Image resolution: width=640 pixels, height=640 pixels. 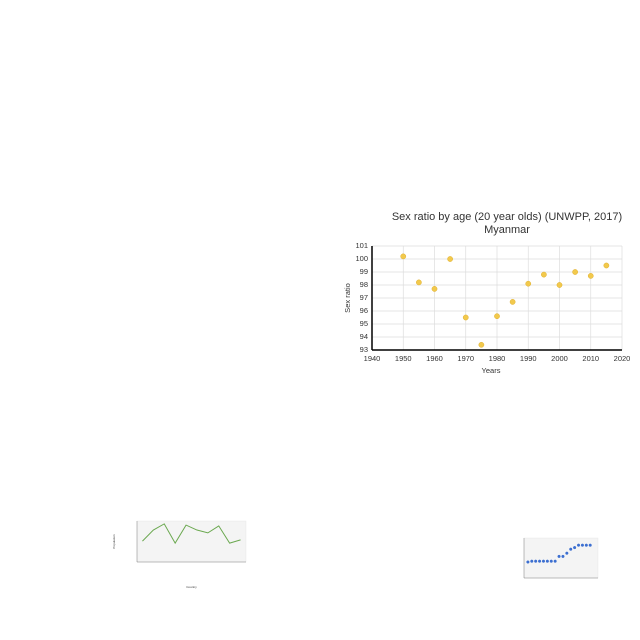 What do you see at coordinates (364, 349) in the screenshot?
I see `y-tick-label: 93` at bounding box center [364, 349].